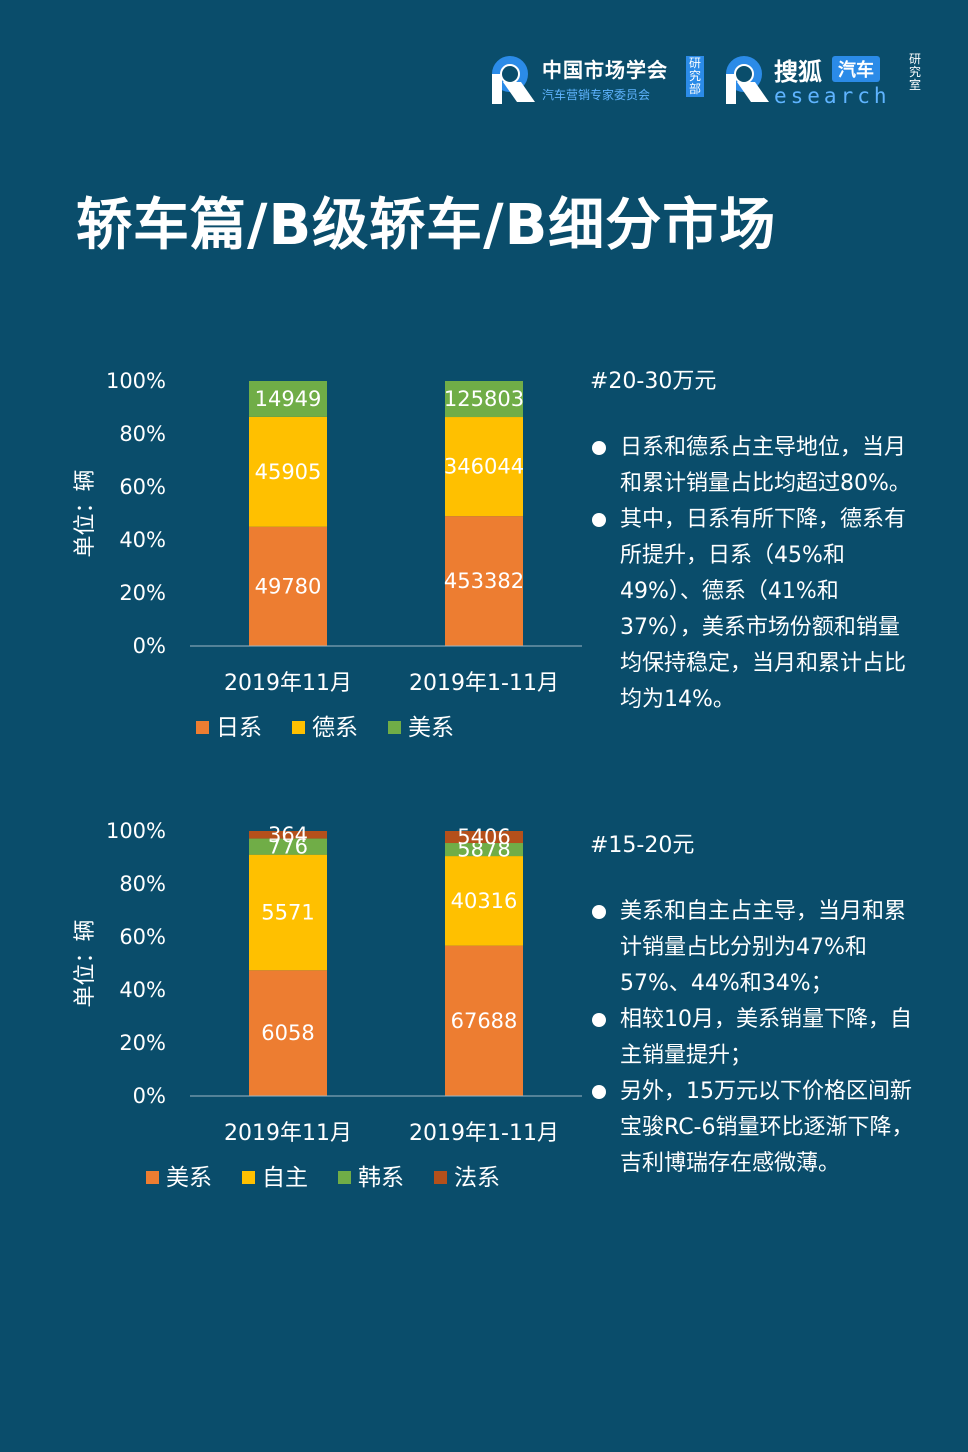  I want to click on data-label: 45905, so click(288, 472).